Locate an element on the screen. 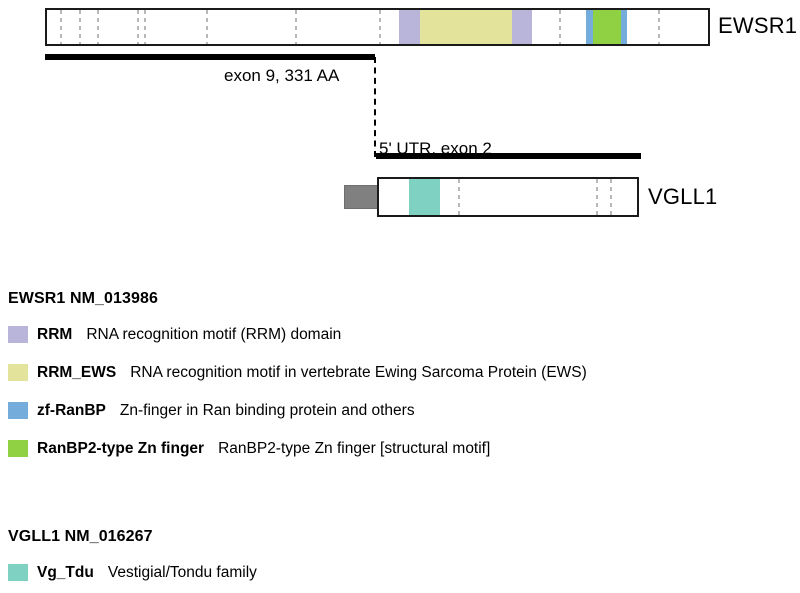 The height and width of the screenshot is (593, 800). breakpoint-connector-line is located at coordinates (375, 107).